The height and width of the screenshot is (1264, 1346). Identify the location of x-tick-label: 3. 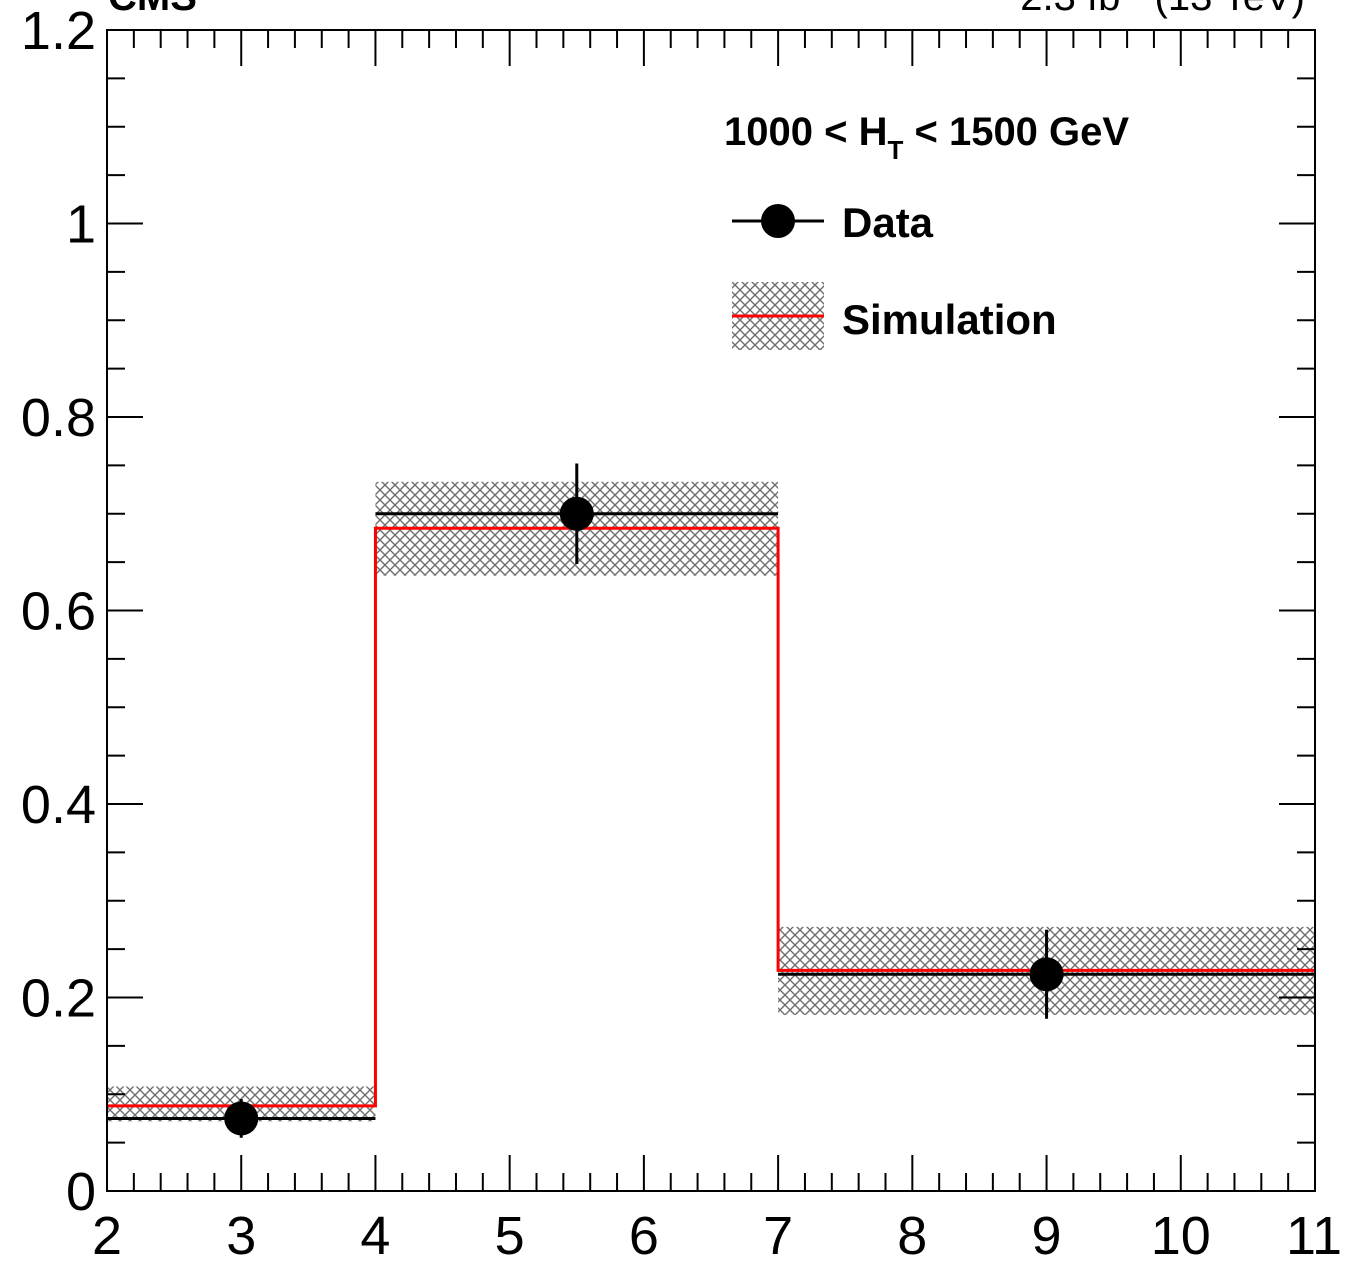
(241, 1235).